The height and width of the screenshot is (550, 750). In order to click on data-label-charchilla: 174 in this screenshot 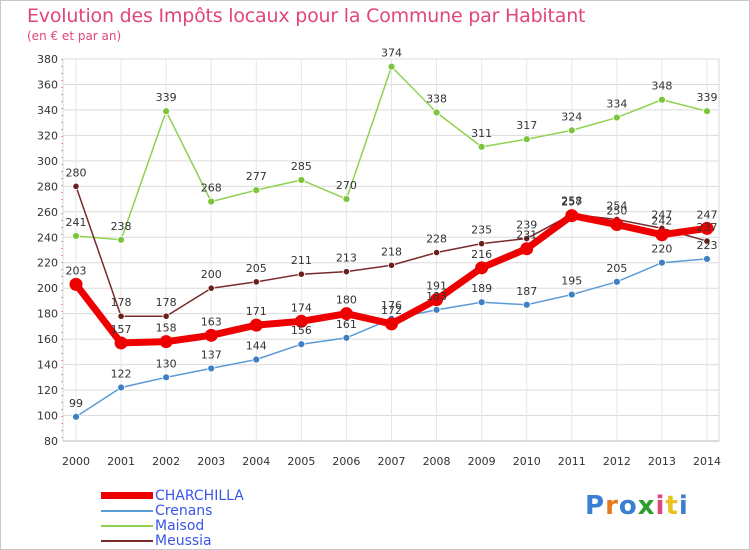, I will do `click(301, 307)`.